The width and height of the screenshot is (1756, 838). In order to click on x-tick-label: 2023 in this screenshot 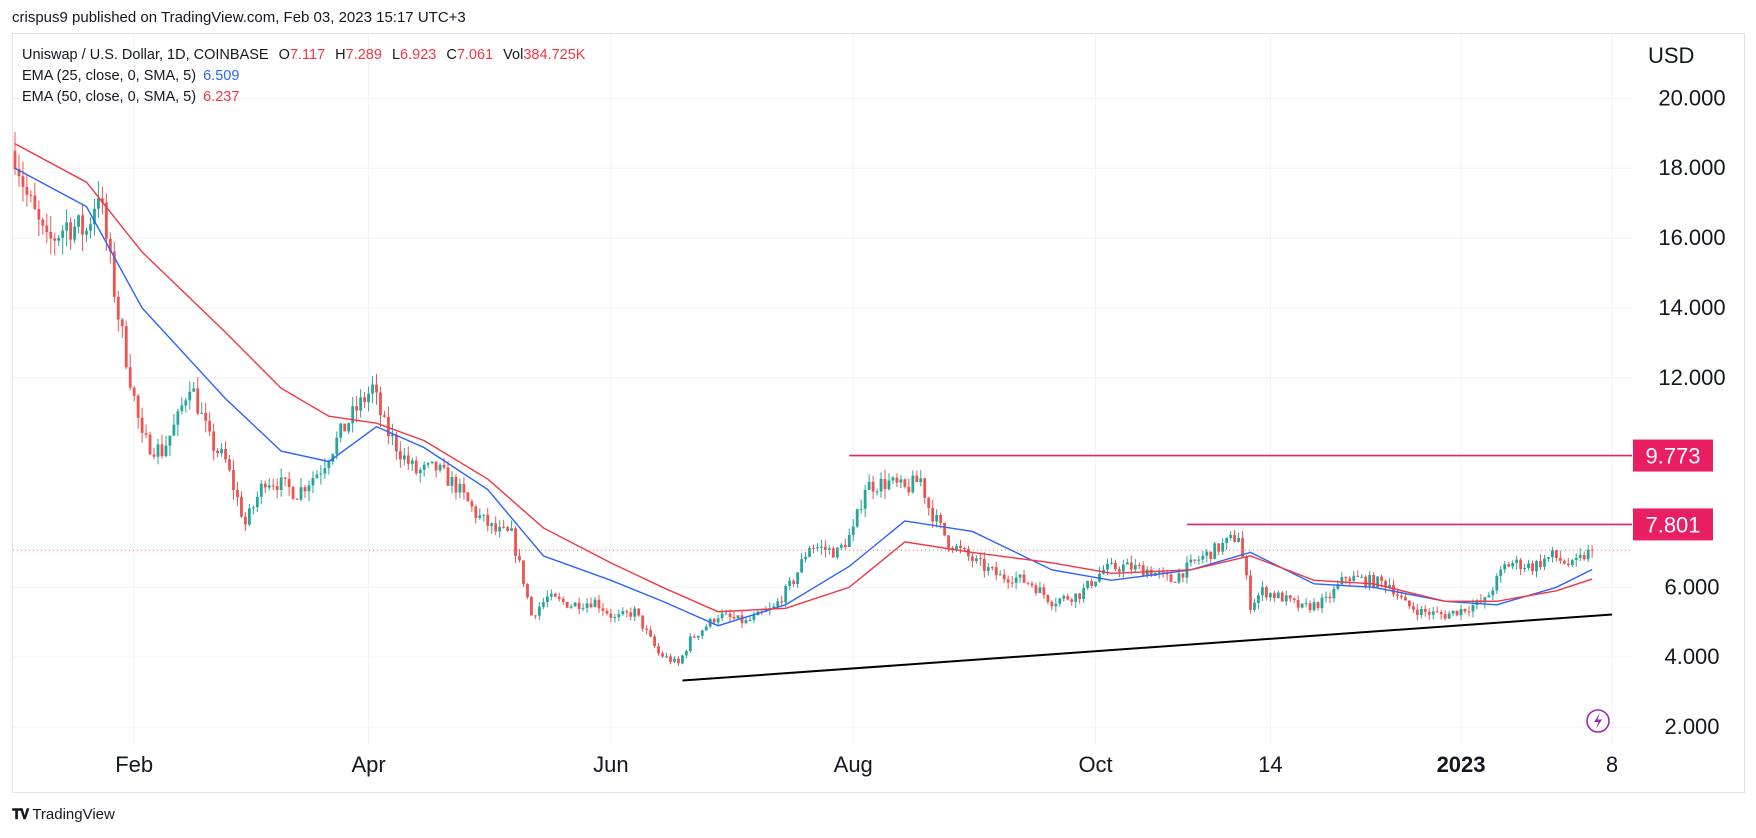, I will do `click(1461, 764)`.